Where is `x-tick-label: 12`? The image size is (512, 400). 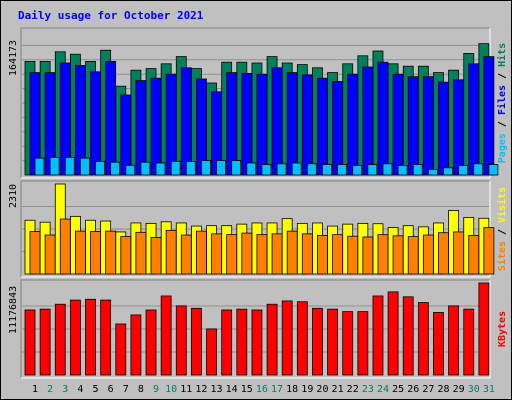
x-tick-label: 12 is located at coordinates (201, 389).